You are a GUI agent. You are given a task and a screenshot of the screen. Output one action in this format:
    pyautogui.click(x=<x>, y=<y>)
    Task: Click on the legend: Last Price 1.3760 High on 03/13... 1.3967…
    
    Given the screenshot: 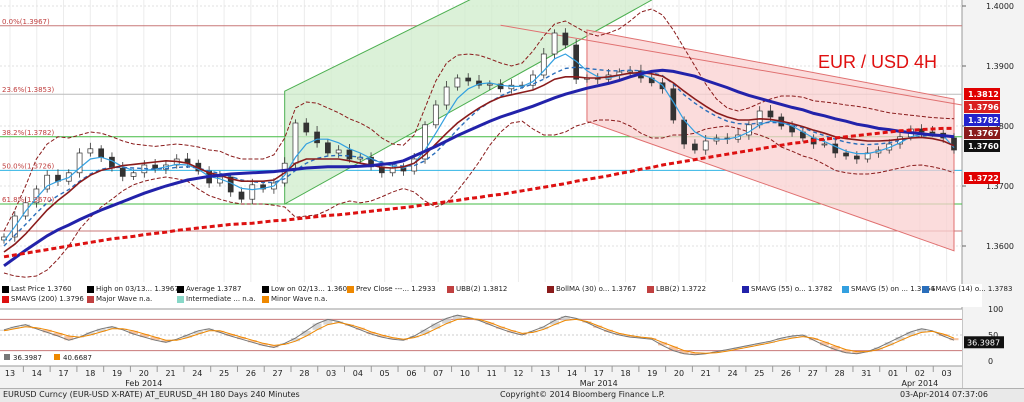 What is the action you would take?
    pyautogui.click(x=507, y=295)
    